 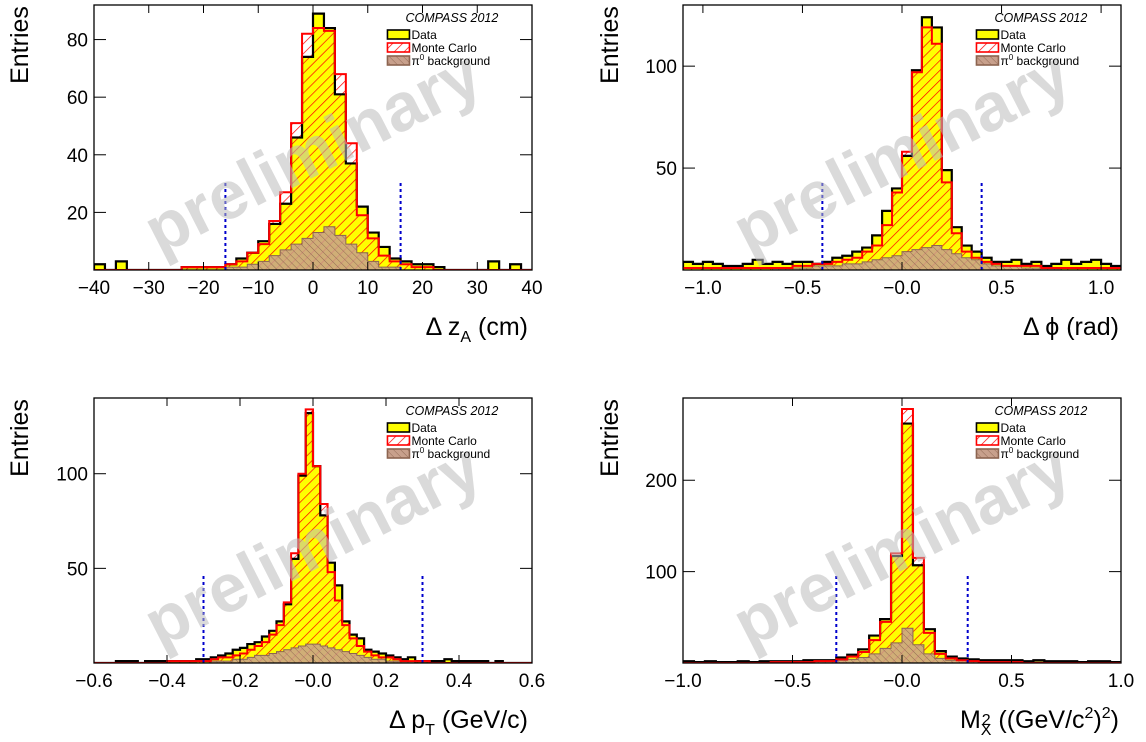 I want to click on x-tick-label: −0.2, so click(x=240, y=681).